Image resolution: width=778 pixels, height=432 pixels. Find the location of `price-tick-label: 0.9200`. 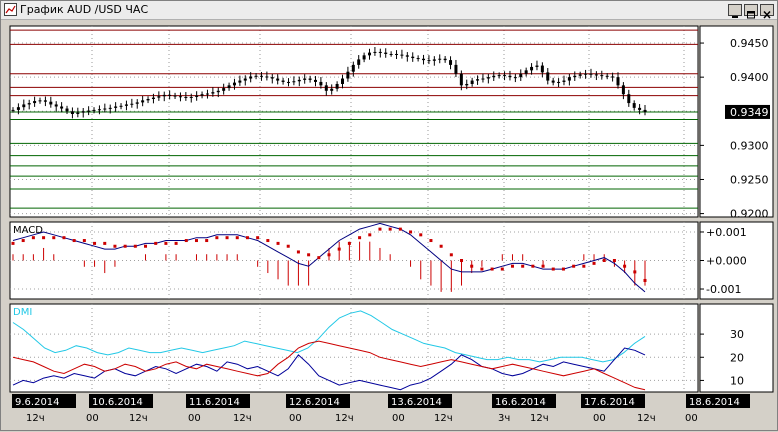

price-tick-label: 0.9200 is located at coordinates (749, 214).